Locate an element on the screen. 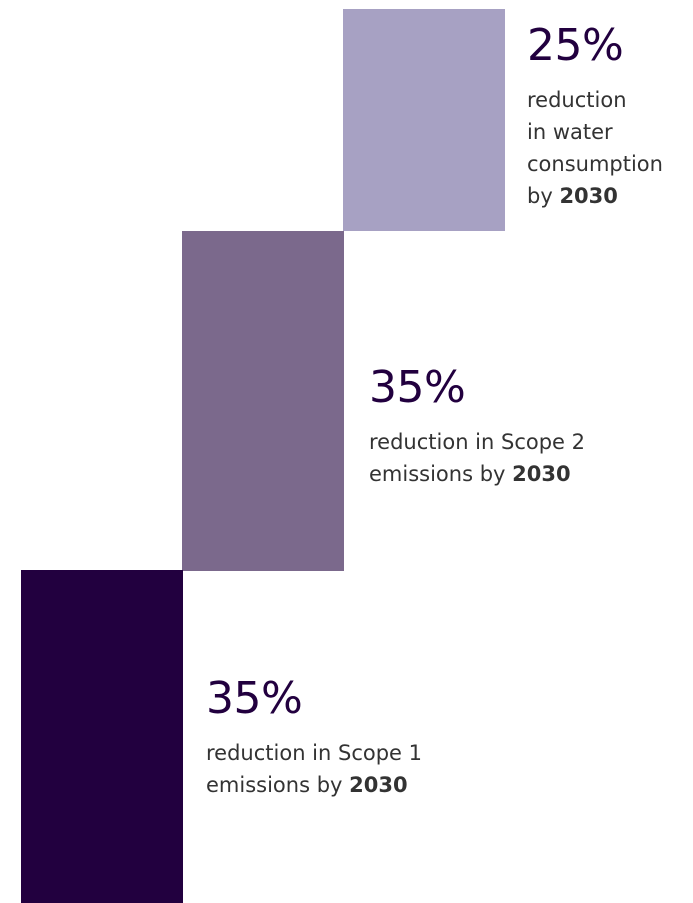 The image size is (693, 903). scope2-target-year: 2030 is located at coordinates (541, 474).